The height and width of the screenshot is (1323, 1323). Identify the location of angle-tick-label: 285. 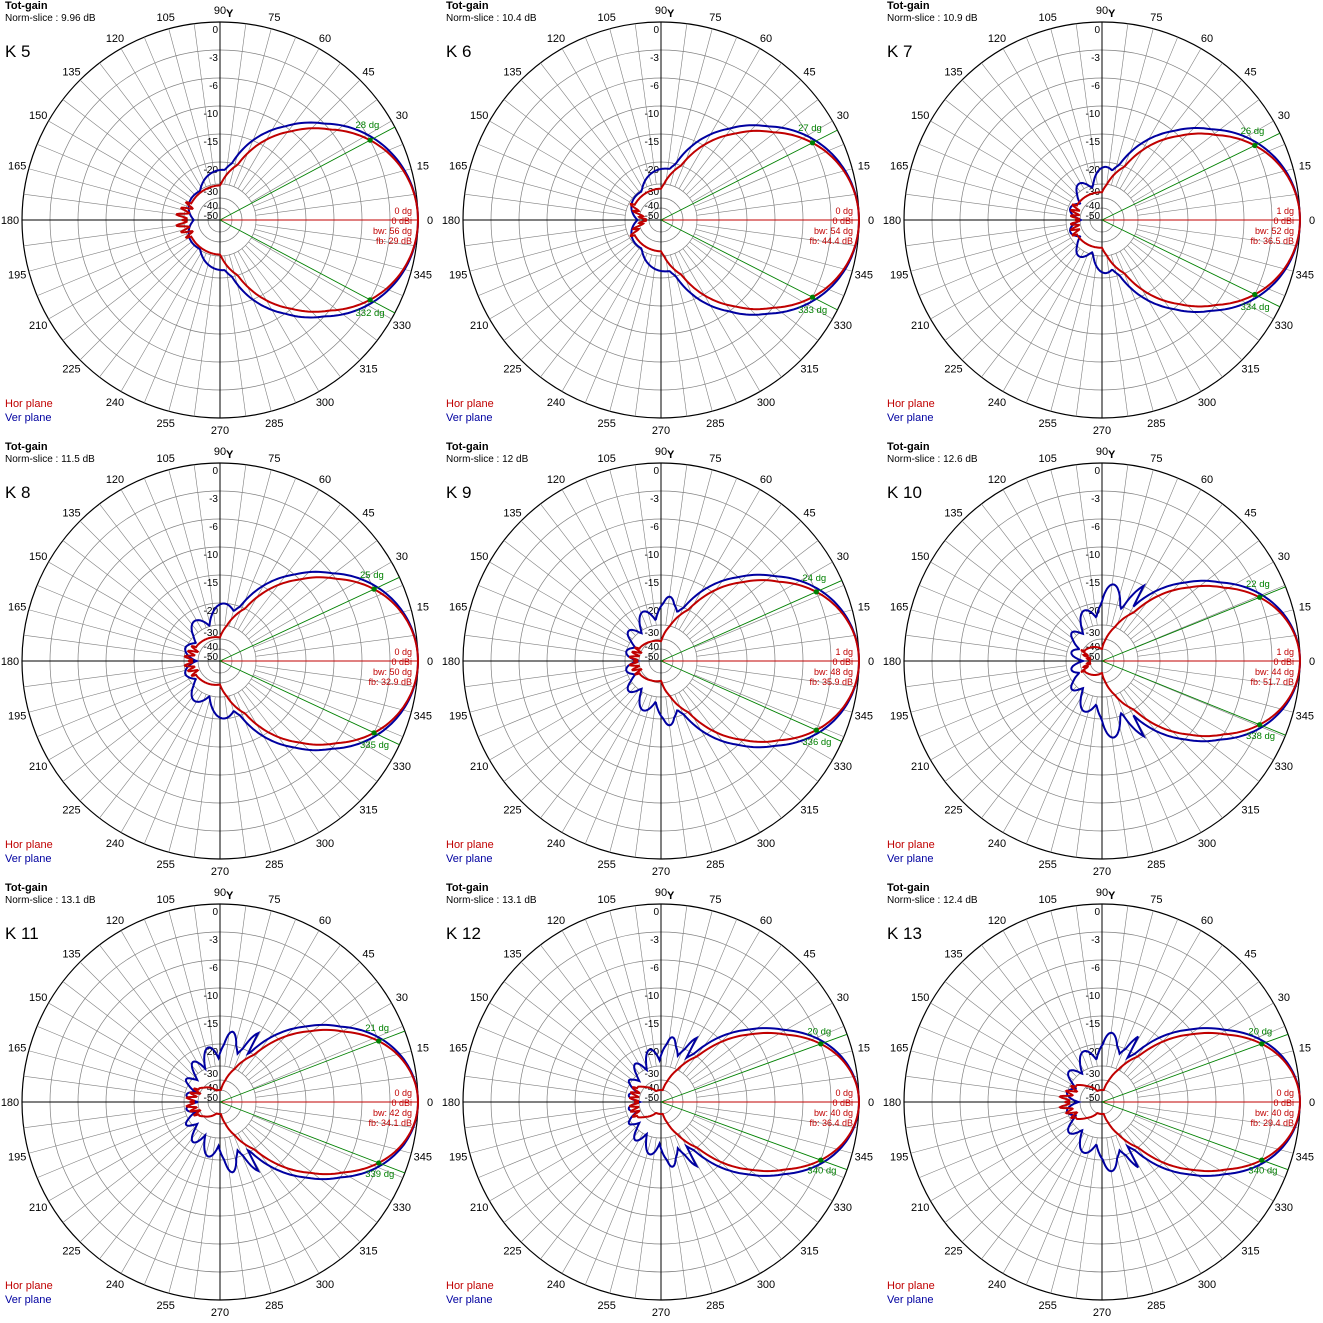
(274, 865).